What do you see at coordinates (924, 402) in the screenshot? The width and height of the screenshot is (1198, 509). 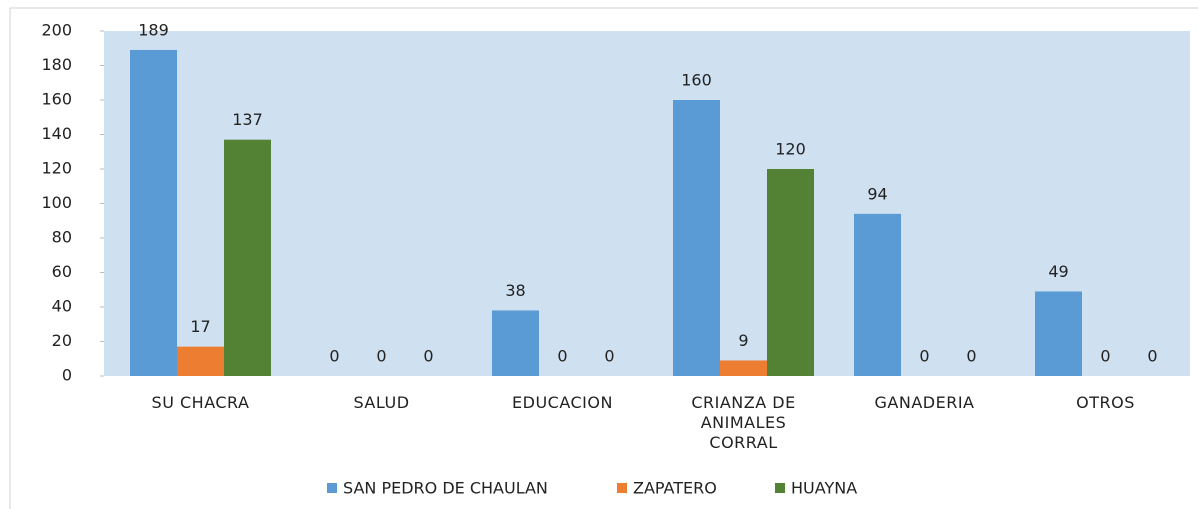 I see `x-tick-label: GANADERIA` at bounding box center [924, 402].